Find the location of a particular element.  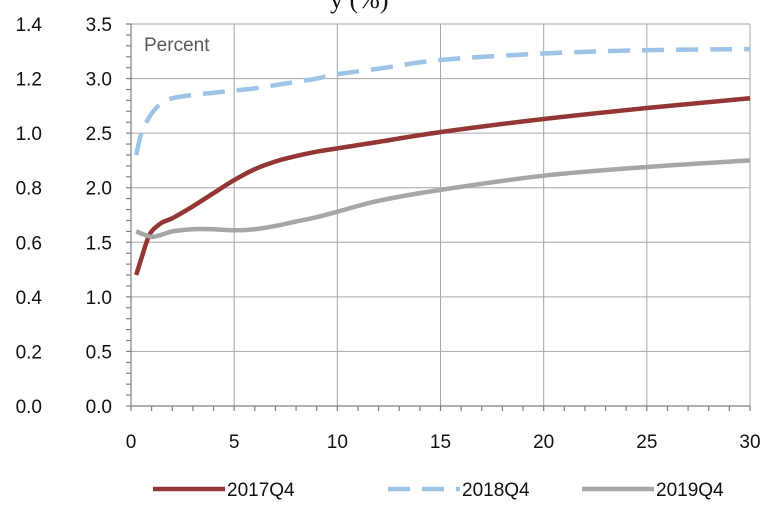

x-tick-label: 30 is located at coordinates (749, 442).